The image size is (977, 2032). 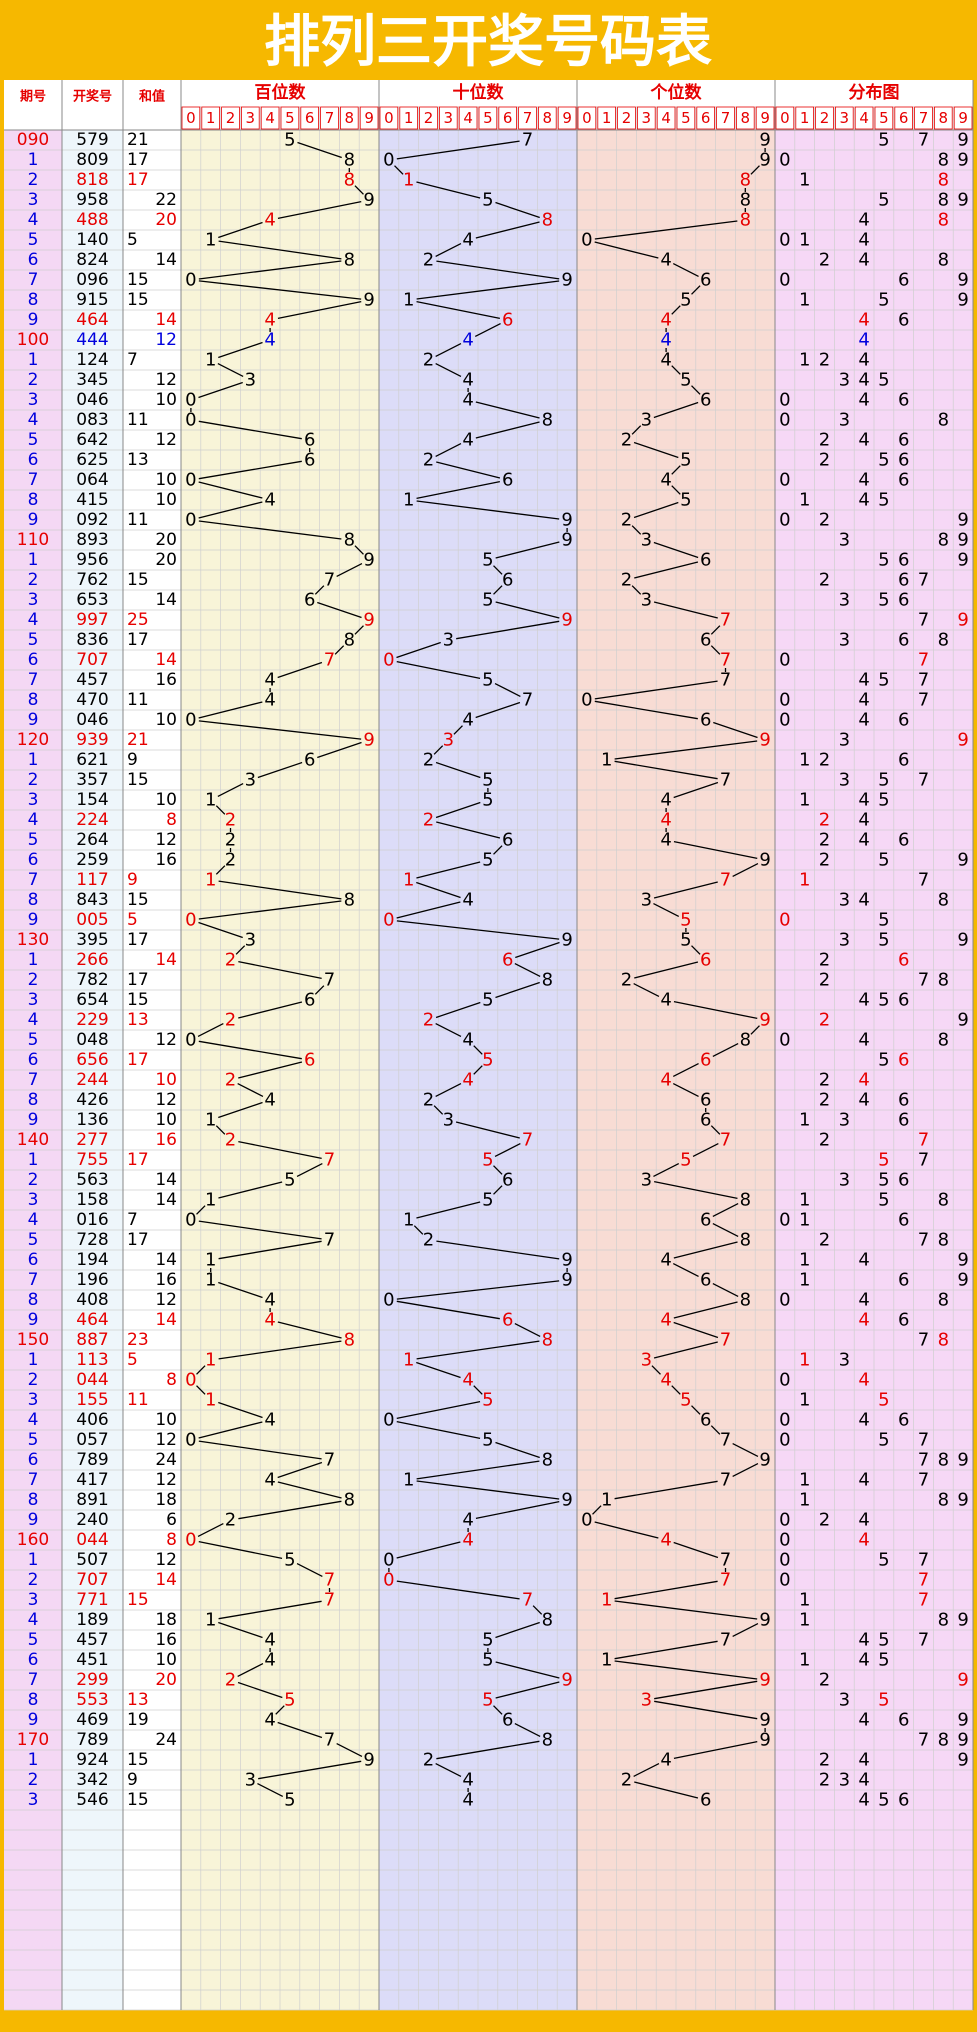 What do you see at coordinates (33, 940) in the screenshot?
I see `period: 130` at bounding box center [33, 940].